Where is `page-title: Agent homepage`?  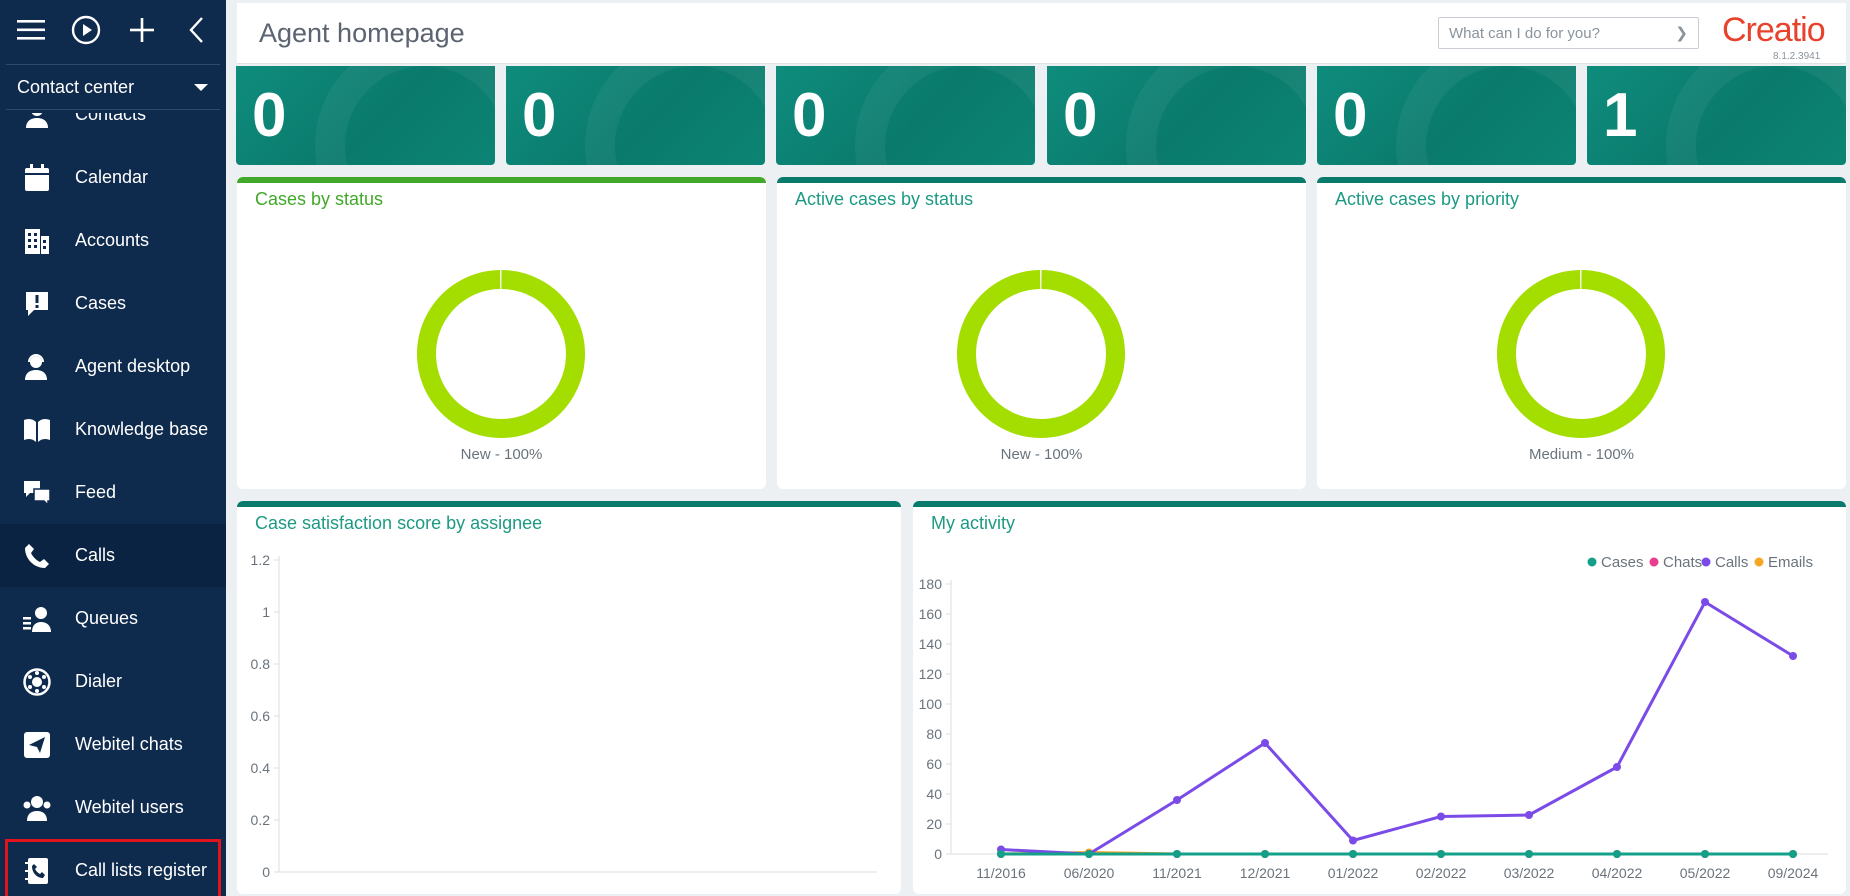 page-title: Agent homepage is located at coordinates (362, 33).